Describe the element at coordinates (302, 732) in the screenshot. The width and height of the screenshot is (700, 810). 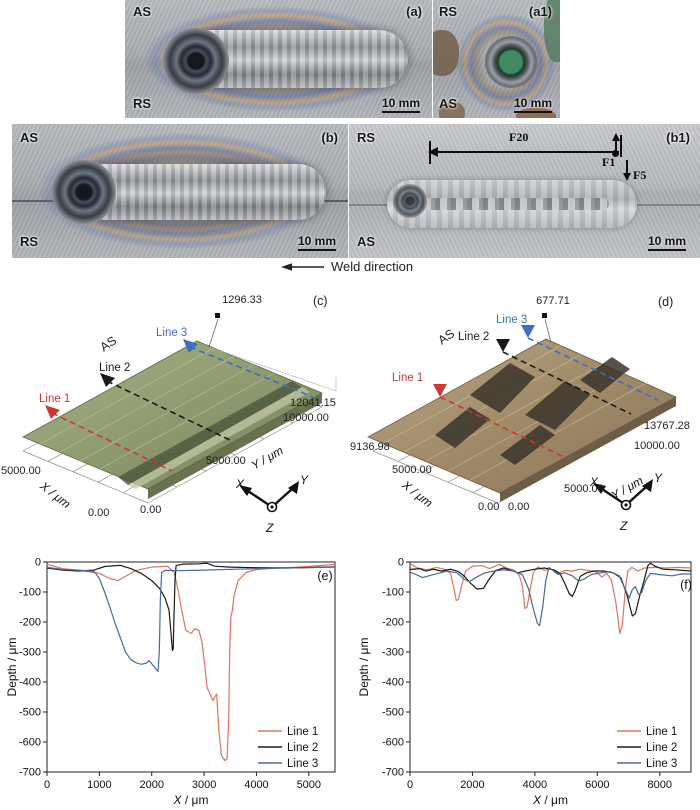
I see `legend-label: Line 1` at that location.